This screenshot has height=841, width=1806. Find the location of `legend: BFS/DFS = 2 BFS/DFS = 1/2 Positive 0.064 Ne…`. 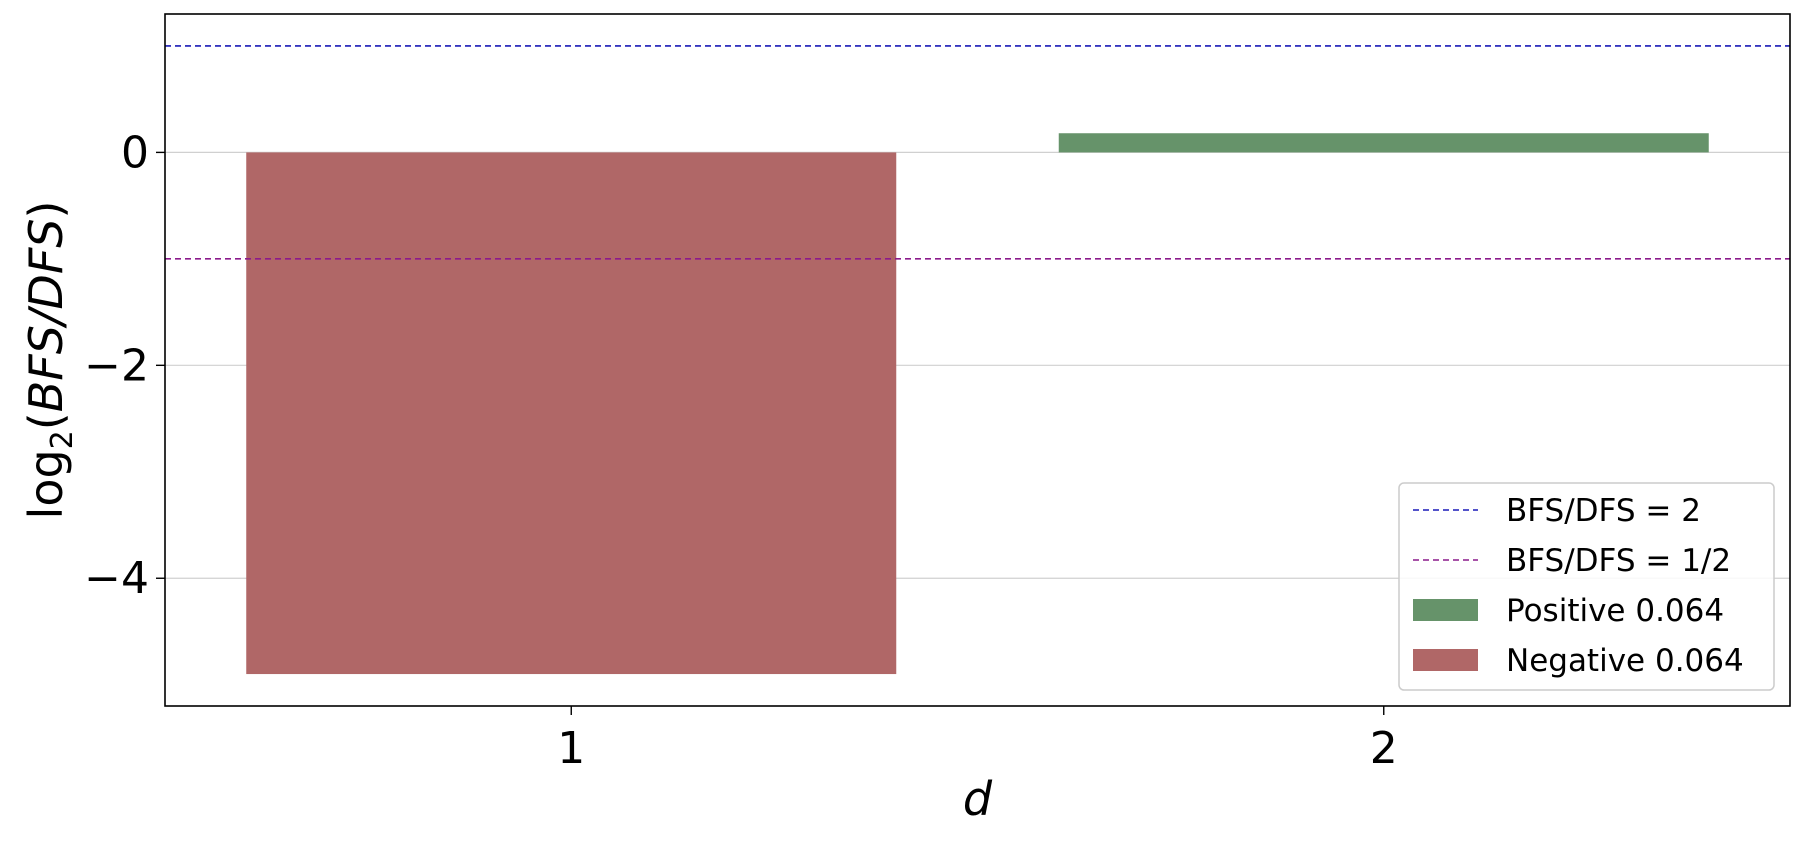

legend: BFS/DFS = 2 BFS/DFS = 1/2 Positive 0.064 Ne… is located at coordinates (1586, 586).